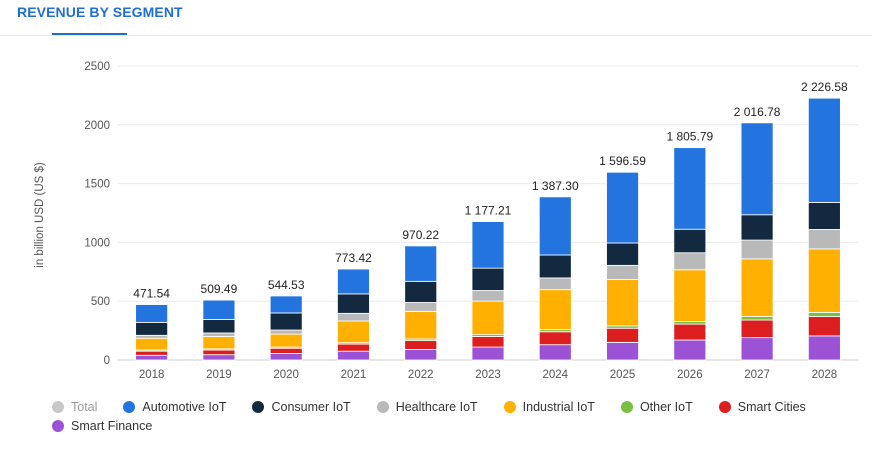  Describe the element at coordinates (97, 185) in the screenshot. I see `y-tick-label: 1500` at that location.